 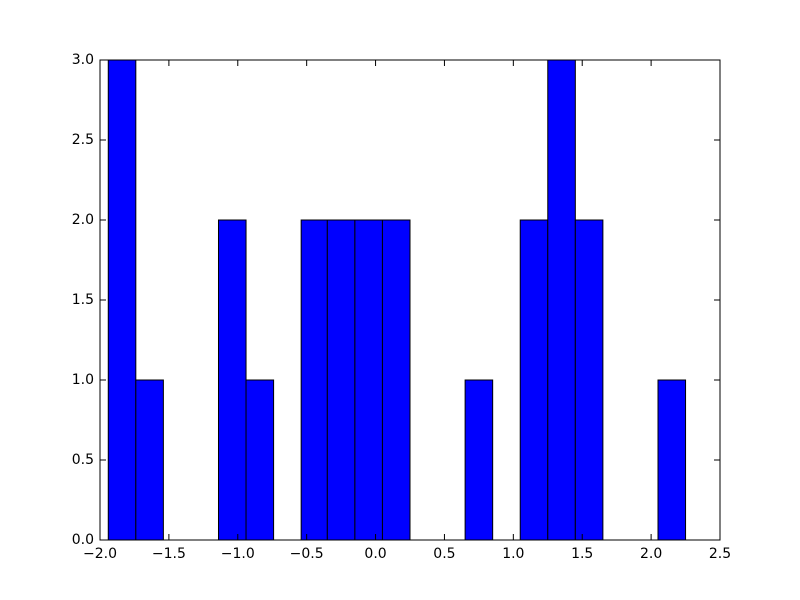 What do you see at coordinates (83, 460) in the screenshot?
I see `y-tick-label: 0.5` at bounding box center [83, 460].